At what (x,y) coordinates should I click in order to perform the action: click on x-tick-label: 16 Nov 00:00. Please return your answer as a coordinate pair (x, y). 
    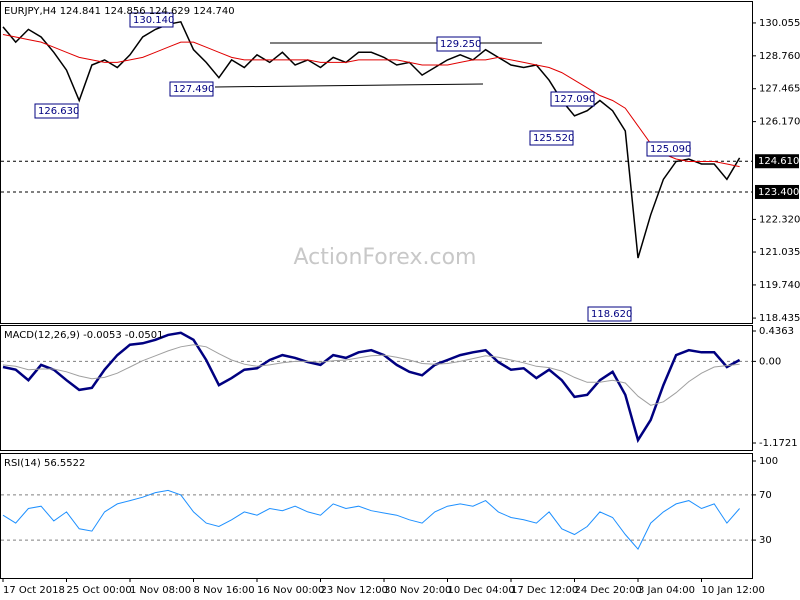
    Looking at the image, I should click on (290, 590).